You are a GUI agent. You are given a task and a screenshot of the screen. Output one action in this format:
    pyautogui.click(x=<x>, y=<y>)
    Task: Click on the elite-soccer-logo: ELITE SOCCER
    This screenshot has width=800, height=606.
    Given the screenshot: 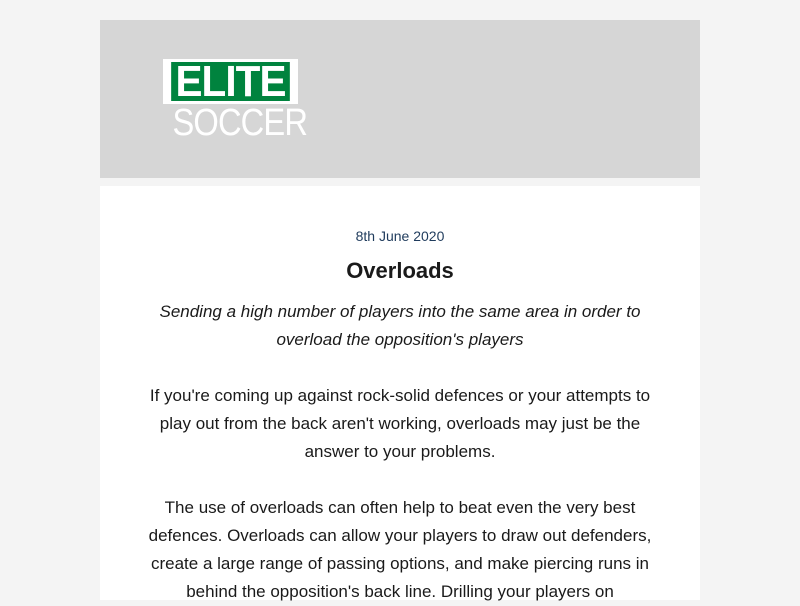 What is the action you would take?
    pyautogui.click(x=235, y=101)
    